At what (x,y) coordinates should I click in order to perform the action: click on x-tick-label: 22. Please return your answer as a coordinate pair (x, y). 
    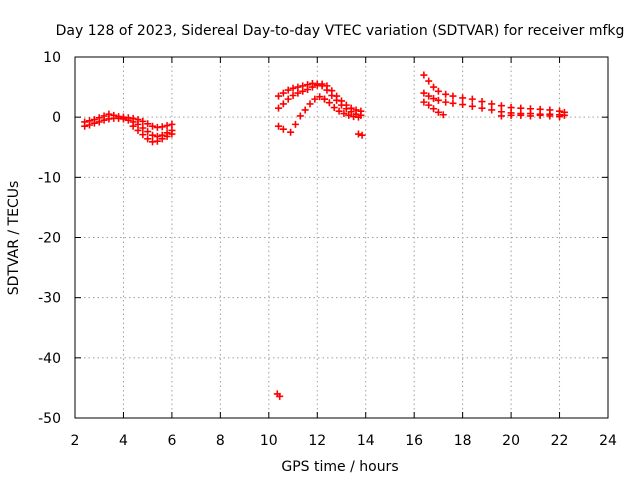
    Looking at the image, I should click on (560, 441).